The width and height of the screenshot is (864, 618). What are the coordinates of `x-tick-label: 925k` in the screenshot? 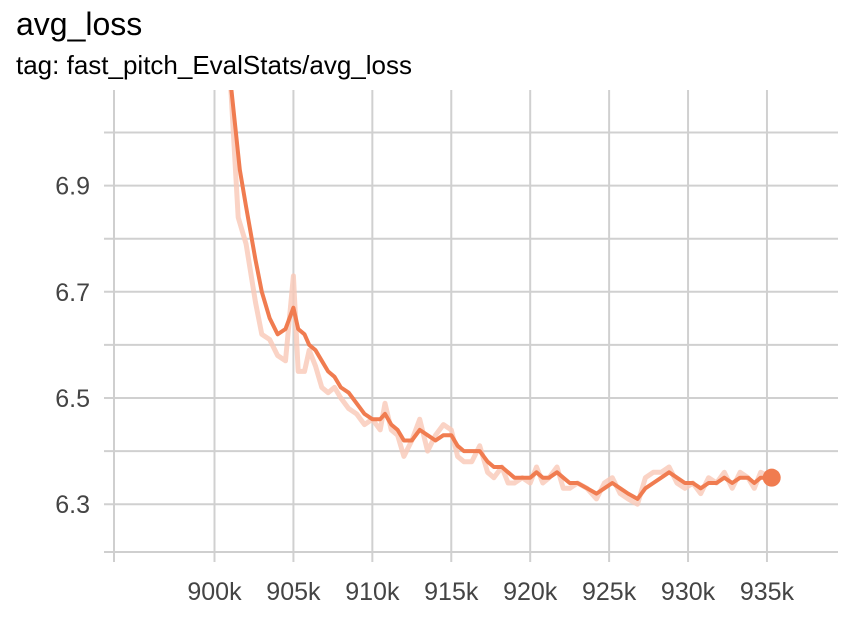 It's located at (609, 592).